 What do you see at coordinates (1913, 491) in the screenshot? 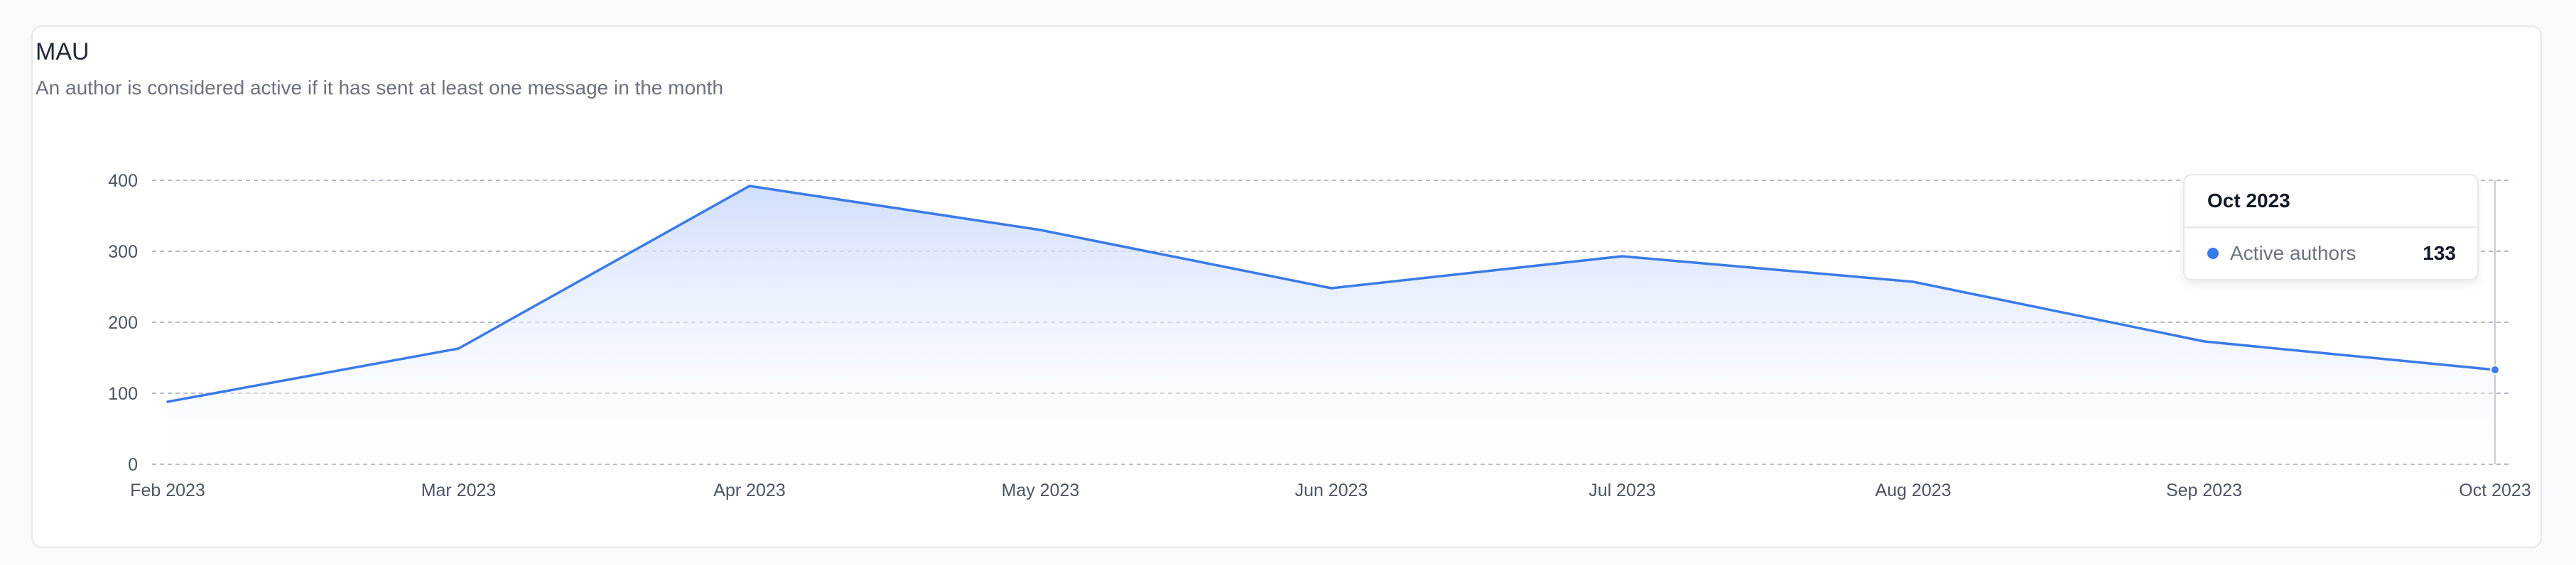
I see `x-tick-label: Aug 2023` at bounding box center [1913, 491].